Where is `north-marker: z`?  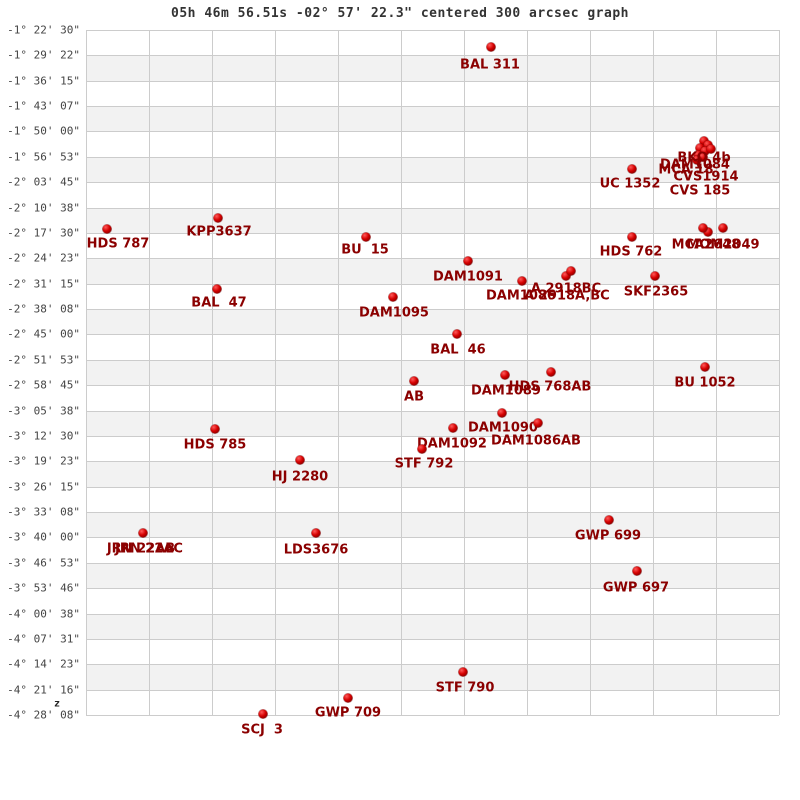
north-marker: z is located at coordinates (57, 704).